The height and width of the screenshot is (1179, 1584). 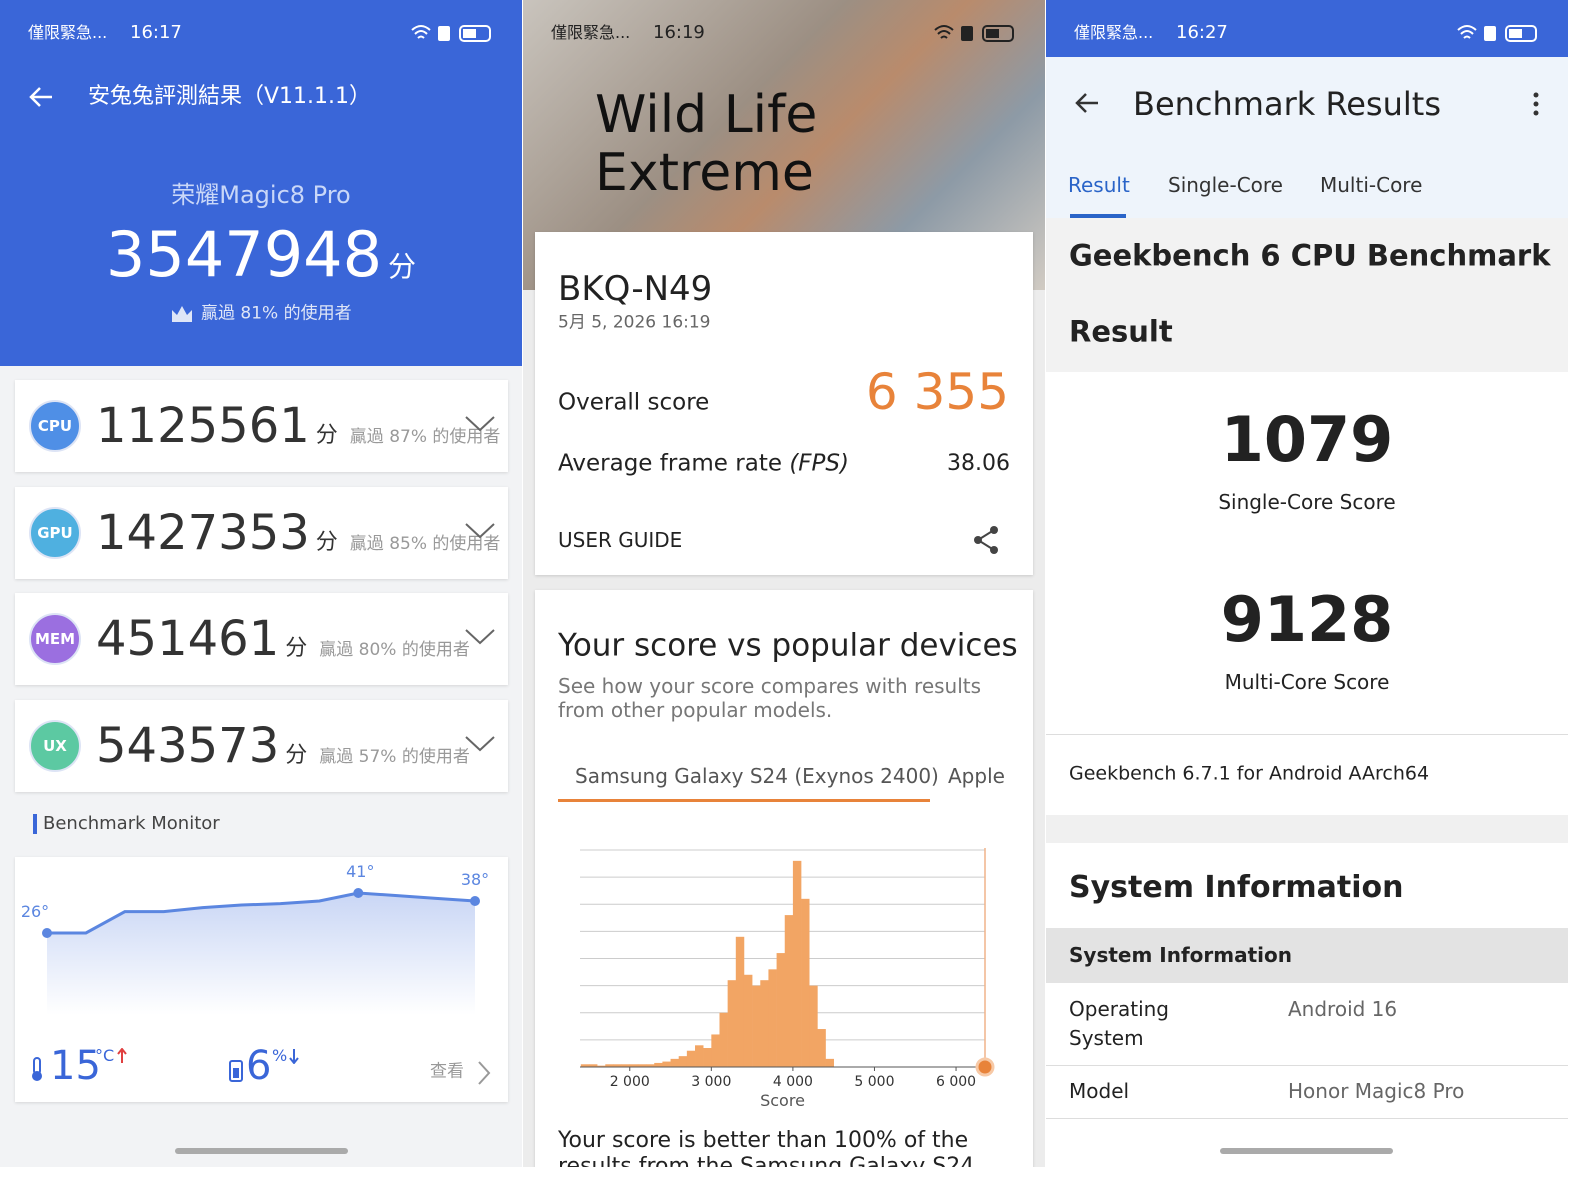 What do you see at coordinates (484, 1073) in the screenshot?
I see `chevron` at bounding box center [484, 1073].